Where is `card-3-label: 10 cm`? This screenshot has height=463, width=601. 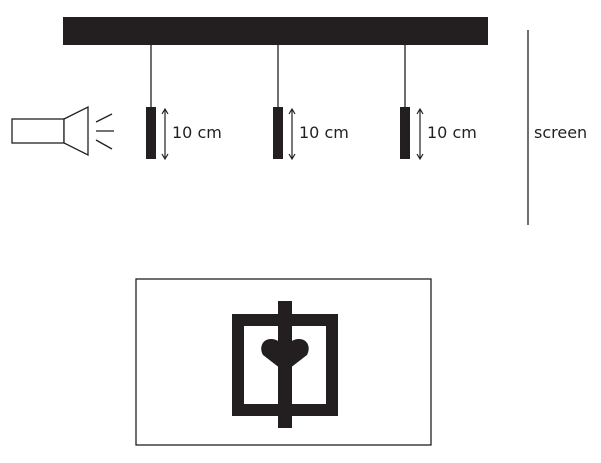
card-3-label: 10 cm is located at coordinates (452, 132).